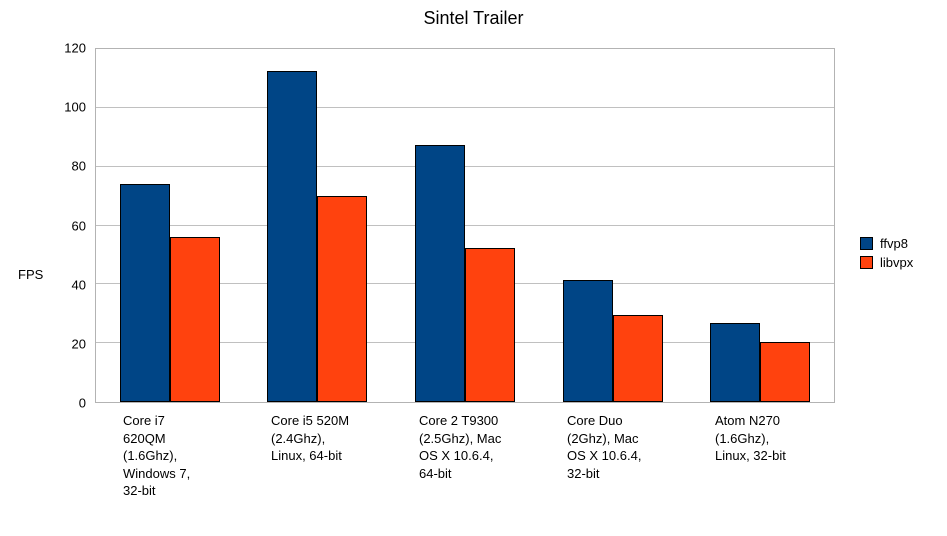 Image resolution: width=947 pixels, height=536 pixels. Describe the element at coordinates (63, 226) in the screenshot. I see `y-axis: 0 20 40 60 80 100 120` at that location.